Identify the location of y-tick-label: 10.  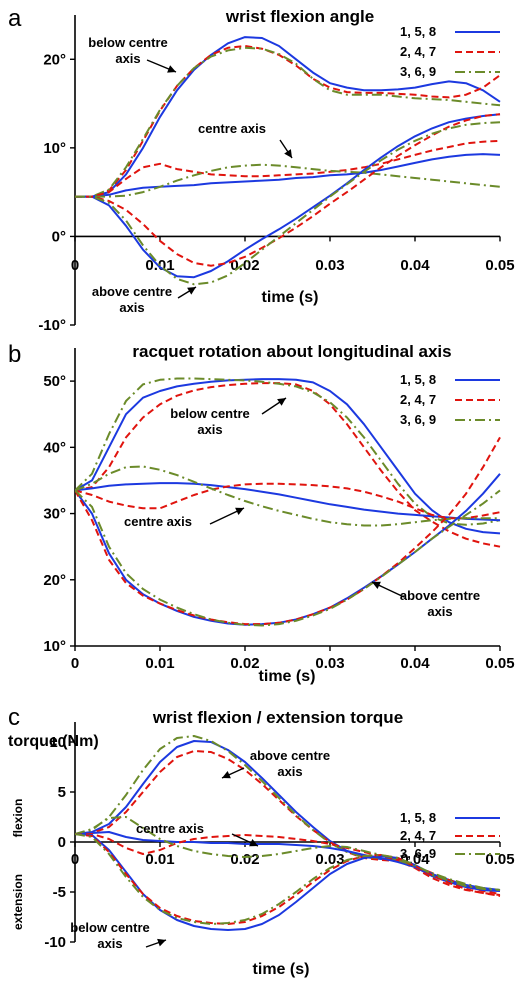
(57, 742).